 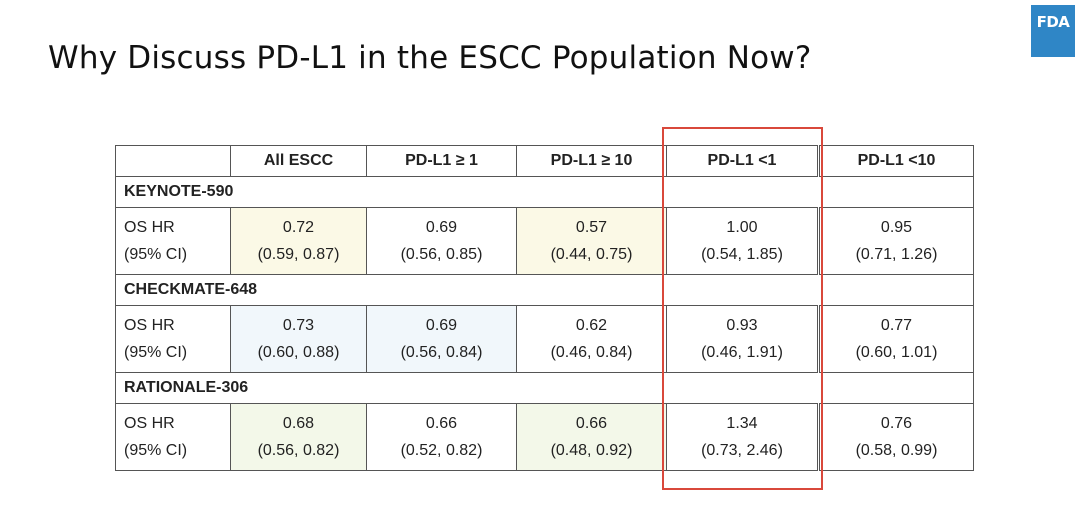 What do you see at coordinates (591, 339) in the screenshot?
I see `table-cell: 0.62 (0.46, 0.84)` at bounding box center [591, 339].